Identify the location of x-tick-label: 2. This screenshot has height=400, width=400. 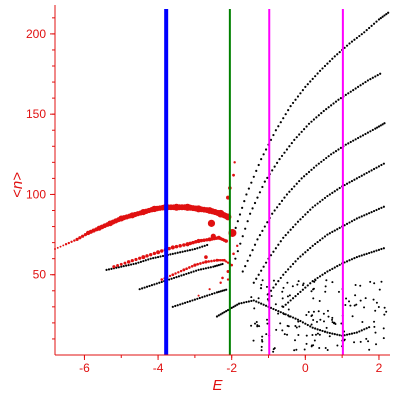
(379, 368).